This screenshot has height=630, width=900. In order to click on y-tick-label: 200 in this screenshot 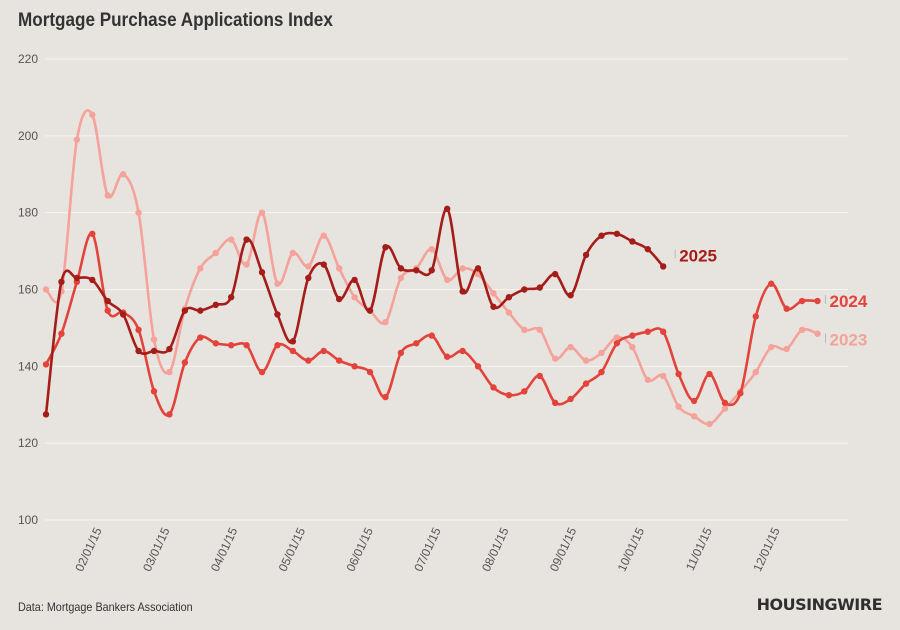, I will do `click(28, 136)`.